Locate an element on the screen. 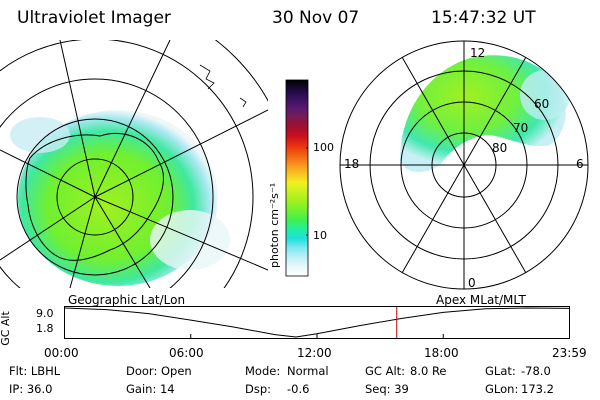 The width and height of the screenshot is (600, 400). altitude-curve is located at coordinates (317, 322).